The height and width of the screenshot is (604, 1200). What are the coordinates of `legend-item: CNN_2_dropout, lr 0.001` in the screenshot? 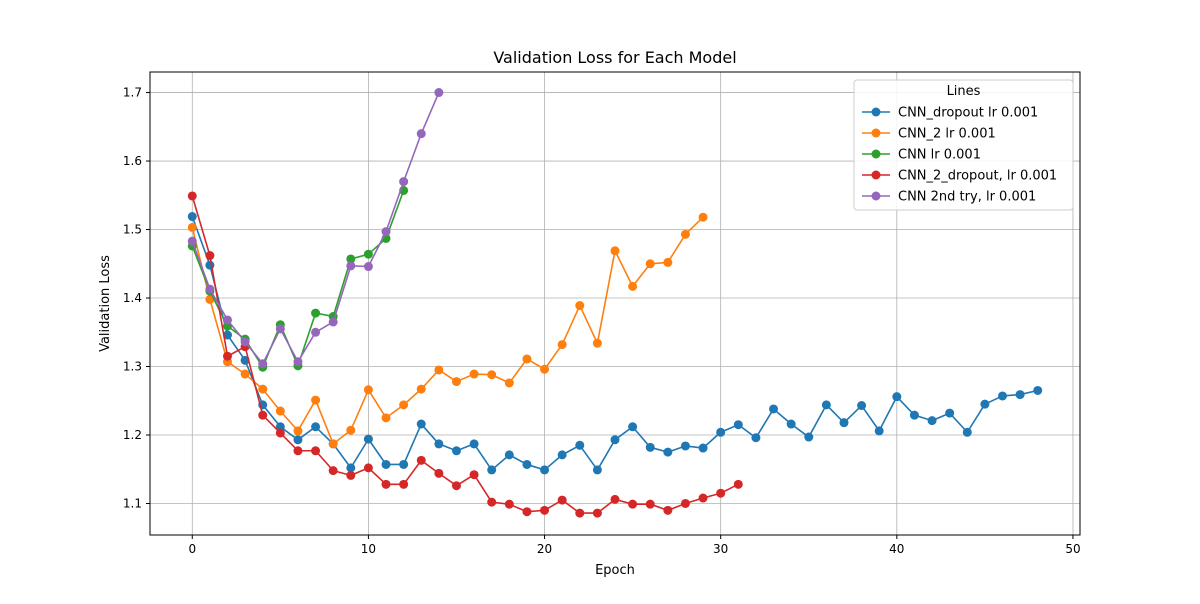 It's located at (959, 176).